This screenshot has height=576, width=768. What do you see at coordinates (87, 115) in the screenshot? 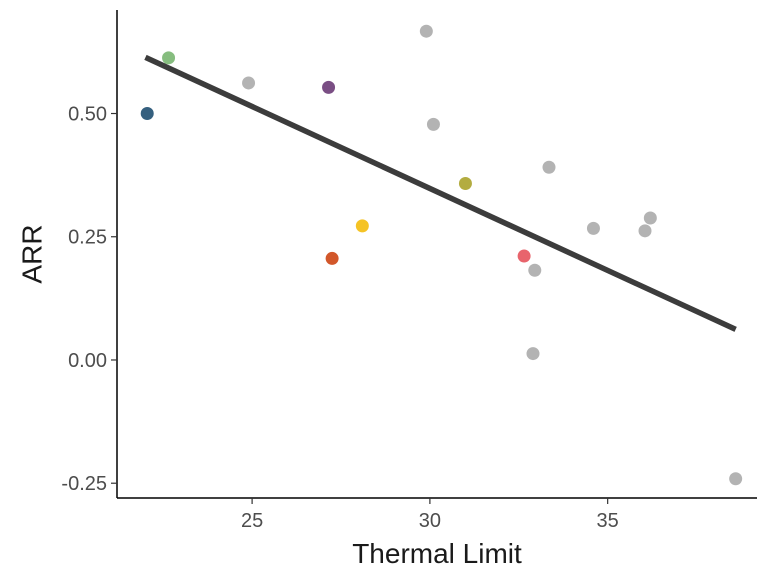
I see `y-tick-label: 0.50` at bounding box center [87, 115].